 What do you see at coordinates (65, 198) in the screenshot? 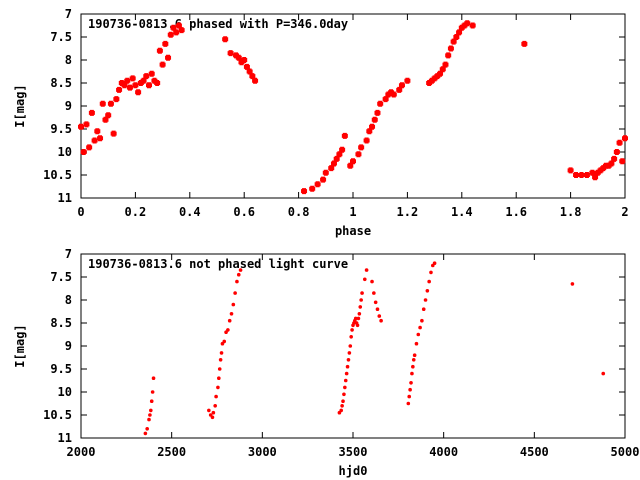
I see `y-tick-label: 11` at bounding box center [65, 198].